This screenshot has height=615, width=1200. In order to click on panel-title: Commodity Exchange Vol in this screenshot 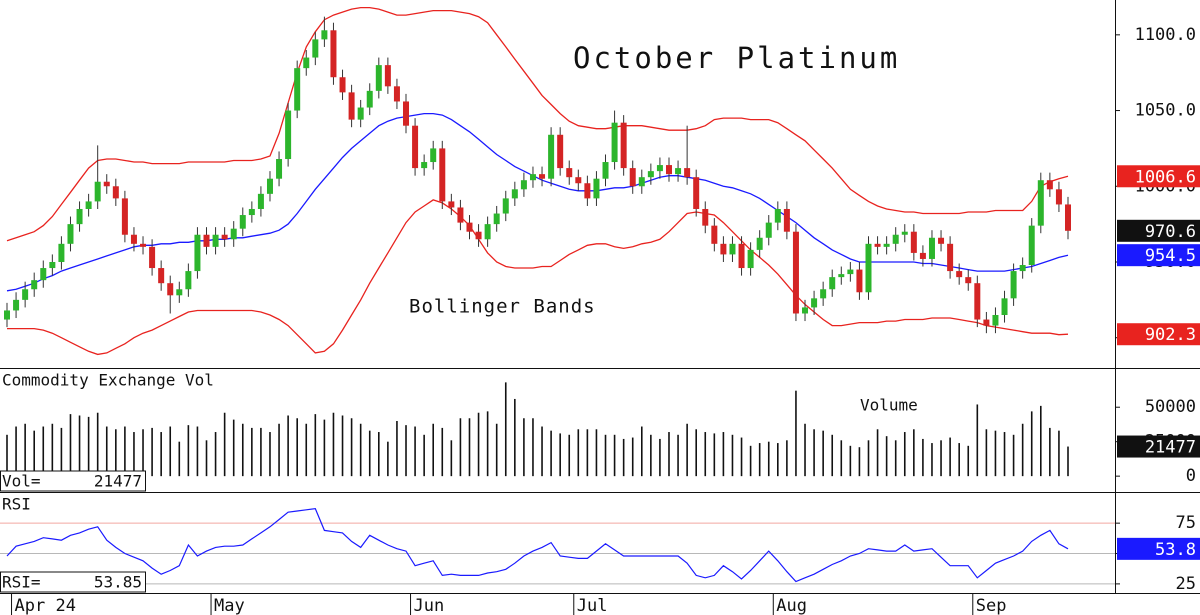, I will do `click(108, 380)`.